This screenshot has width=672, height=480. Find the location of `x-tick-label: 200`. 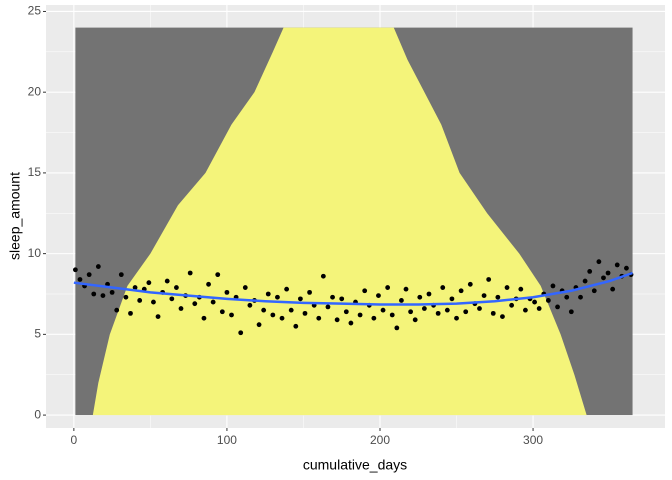

x-tick-label: 200 is located at coordinates (380, 440).